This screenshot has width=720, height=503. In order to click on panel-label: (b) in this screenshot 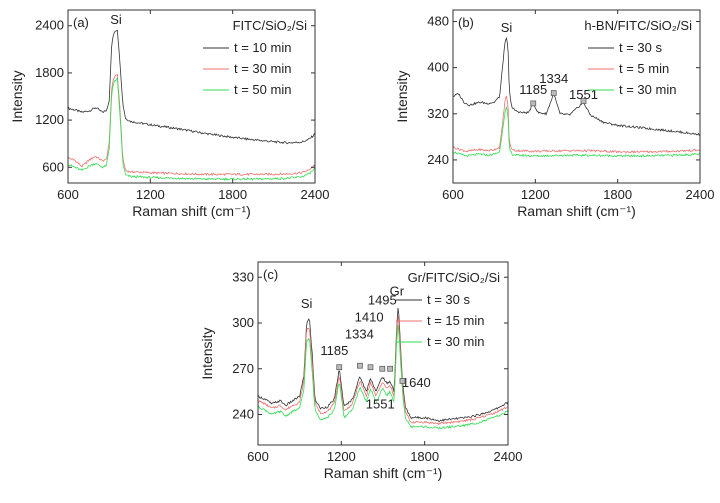, I will do `click(466, 22)`.